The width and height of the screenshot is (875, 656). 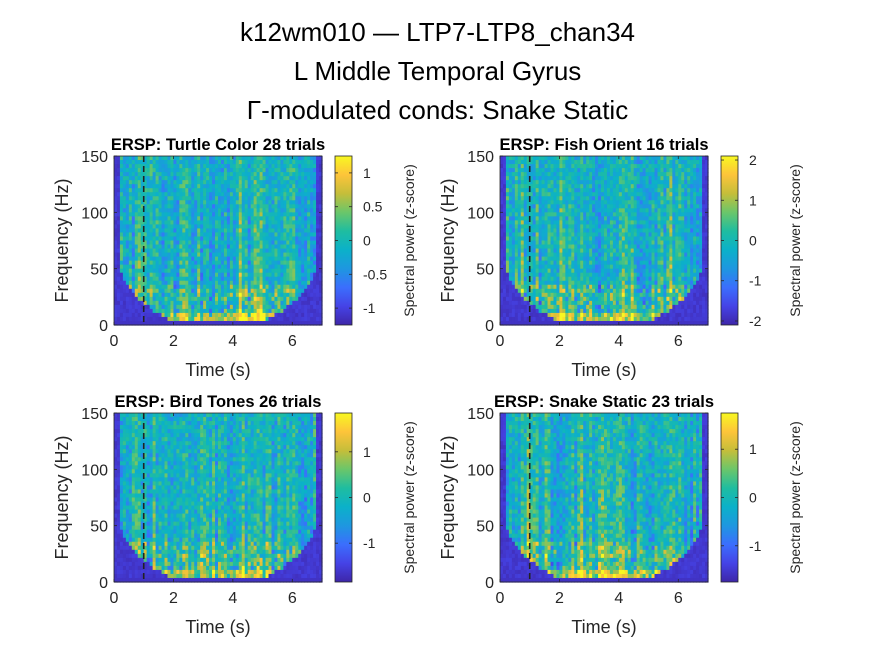 I want to click on colorbar-tick-label: -2, so click(x=755, y=321).